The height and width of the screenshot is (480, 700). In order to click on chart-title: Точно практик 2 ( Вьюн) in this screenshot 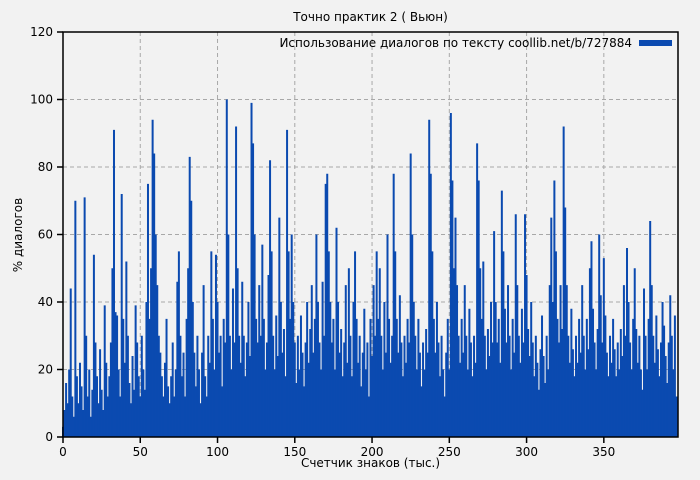, I will do `click(370, 17)`.